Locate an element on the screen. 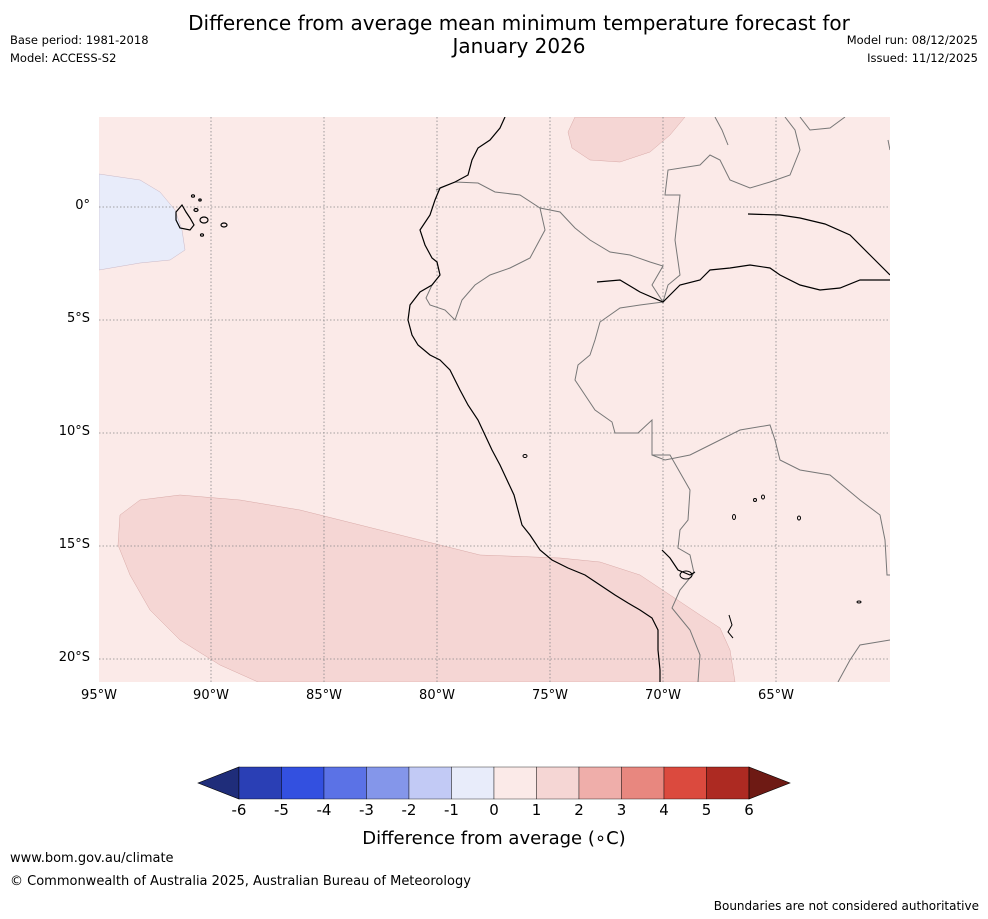 This screenshot has width=988, height=919. lat-label-20s: 20°S is located at coordinates (74, 657).